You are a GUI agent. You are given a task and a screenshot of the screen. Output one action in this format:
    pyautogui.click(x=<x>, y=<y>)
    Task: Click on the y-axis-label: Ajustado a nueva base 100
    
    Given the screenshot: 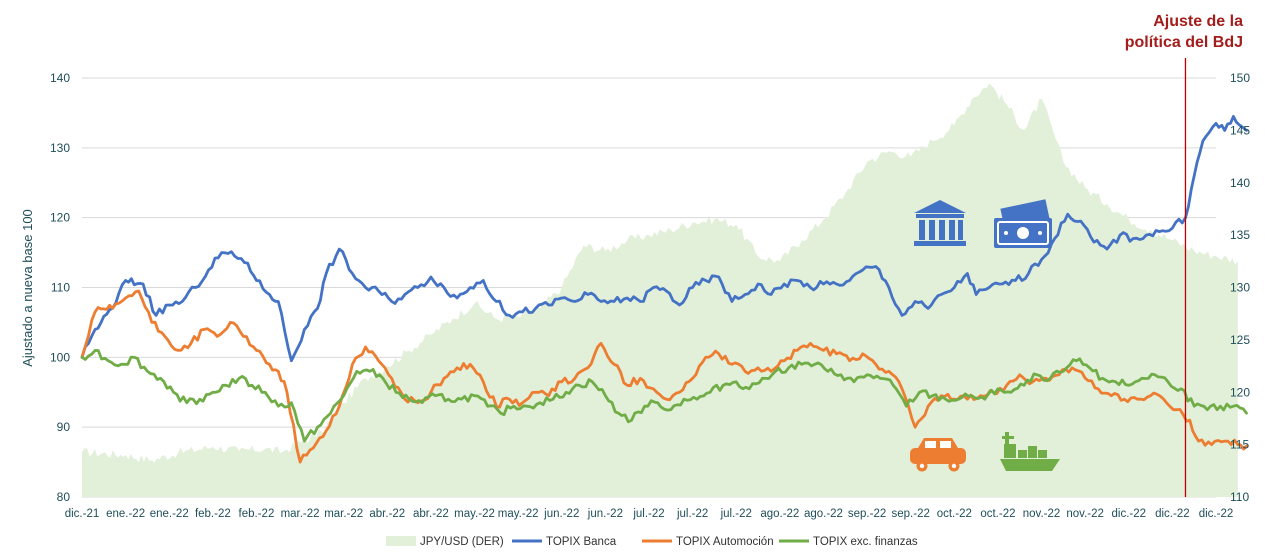 What is the action you would take?
    pyautogui.click(x=27, y=288)
    